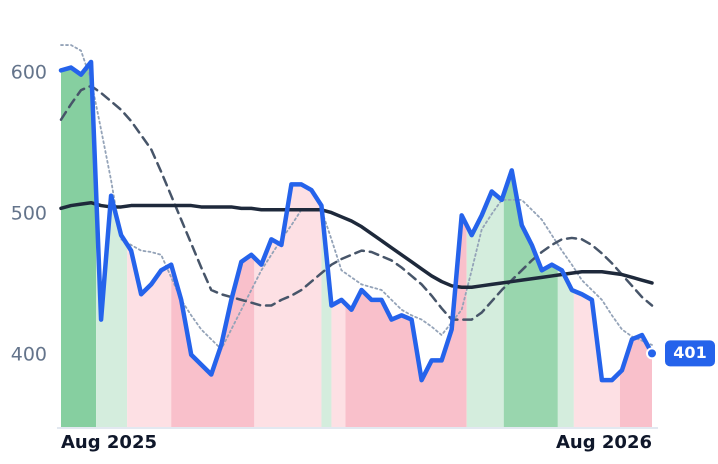 The image size is (718, 464). Describe the element at coordinates (109, 442) in the screenshot. I see `x-tick-label: Aug 2025` at that location.